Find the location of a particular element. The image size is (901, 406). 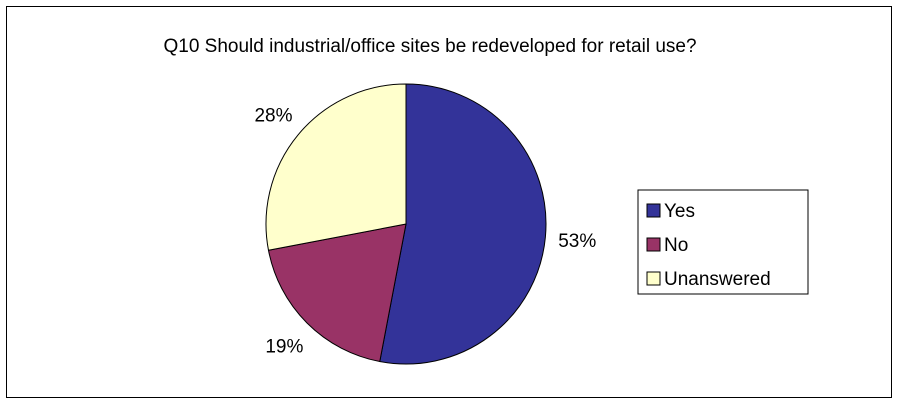

legend-swatch-no is located at coordinates (653, 244).